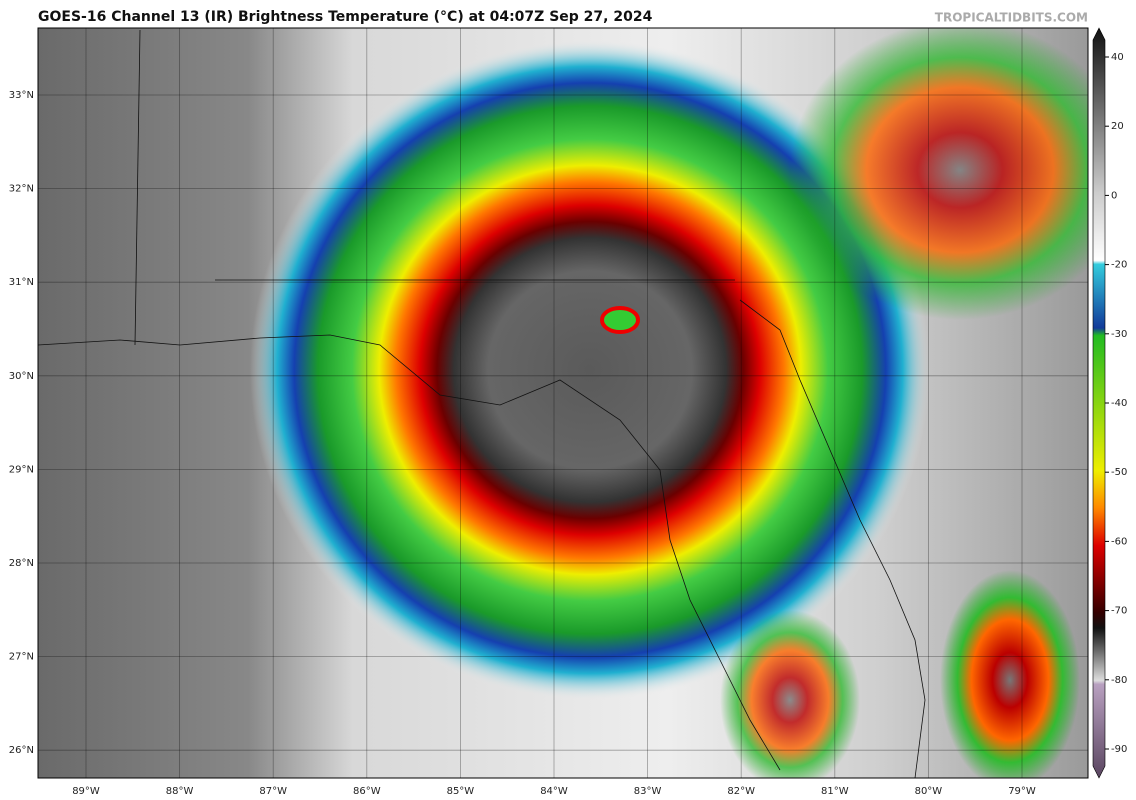 The width and height of the screenshot is (1136, 800). Describe the element at coordinates (939, 174) in the screenshot. I see `cloud-band` at that location.